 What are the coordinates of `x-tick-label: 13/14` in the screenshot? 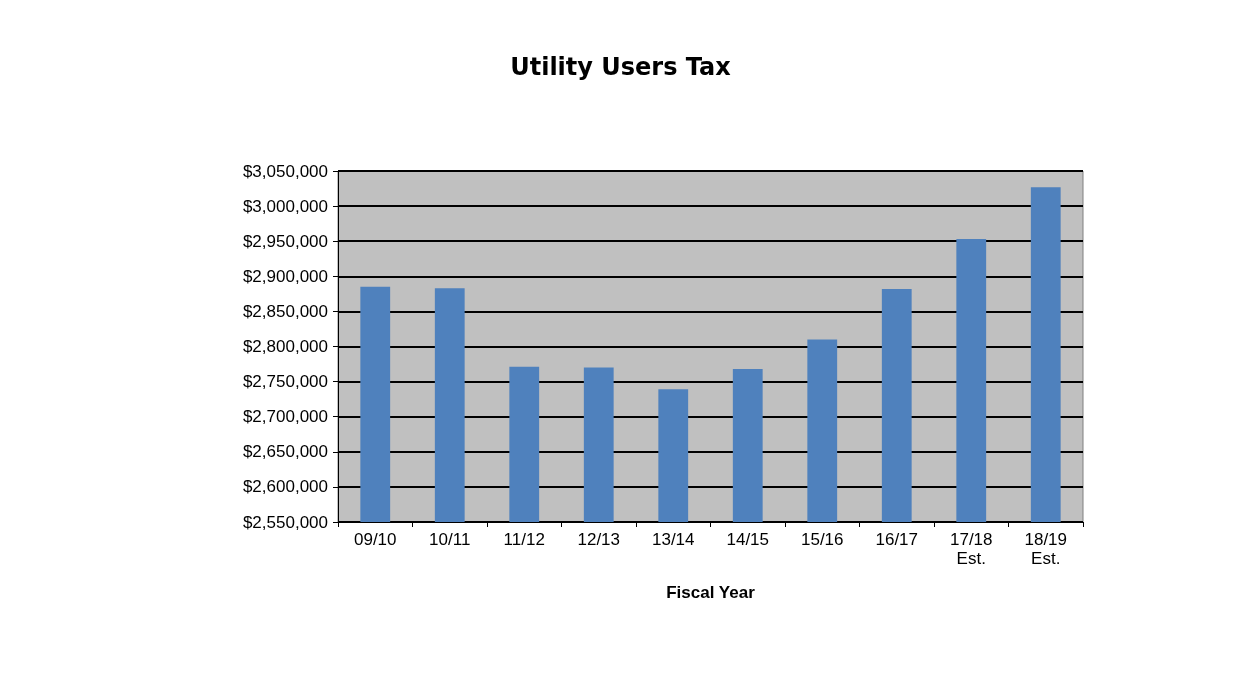 It's located at (673, 539).